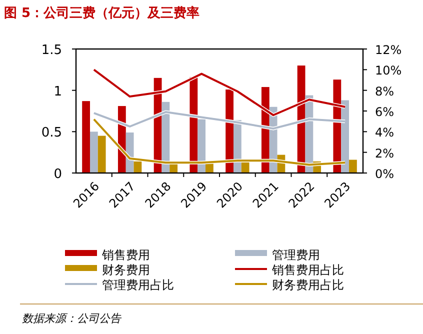 The height and width of the screenshot is (334, 423). Describe the element at coordinates (307, 270) in the screenshot. I see `legend-label: 销售费用占比` at that location.